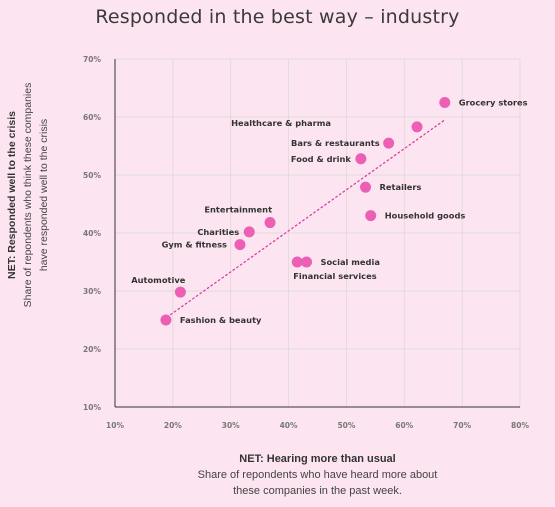 The height and width of the screenshot is (507, 555). What do you see at coordinates (317, 459) in the screenshot?
I see `x-axis-title: NET: Hearing more than usual` at bounding box center [317, 459].